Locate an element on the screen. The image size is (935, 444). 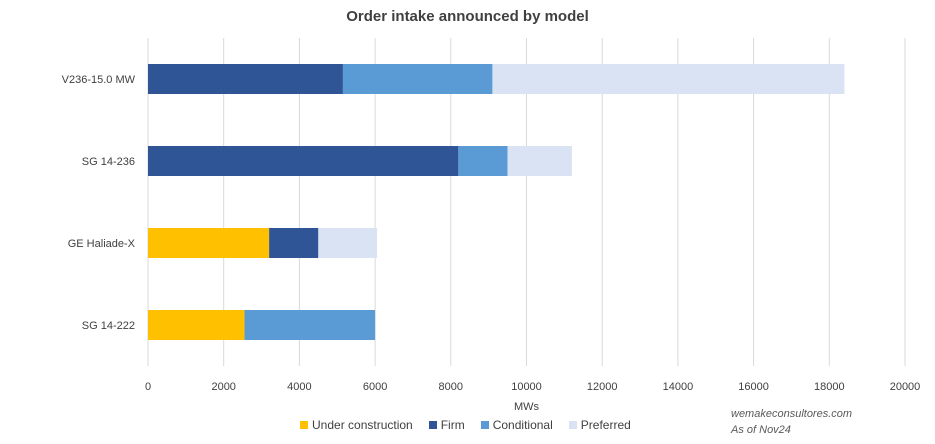
x-tick-label: 6000 is located at coordinates (375, 387).